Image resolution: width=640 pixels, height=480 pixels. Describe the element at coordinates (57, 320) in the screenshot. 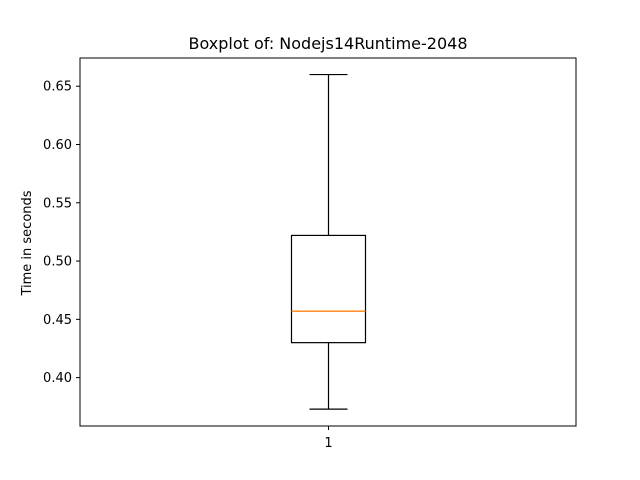

I see `y-tick-label: 0.45` at that location.